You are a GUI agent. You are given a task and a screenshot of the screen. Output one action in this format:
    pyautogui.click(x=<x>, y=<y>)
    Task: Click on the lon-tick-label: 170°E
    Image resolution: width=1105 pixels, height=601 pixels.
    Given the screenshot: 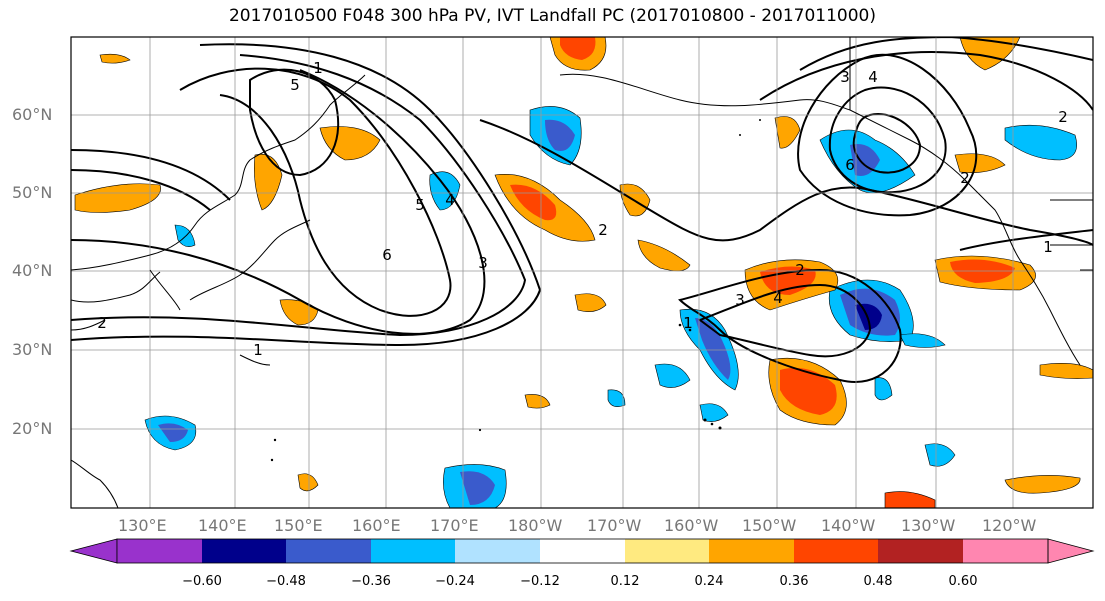 What is the action you would take?
    pyautogui.click(x=454, y=525)
    